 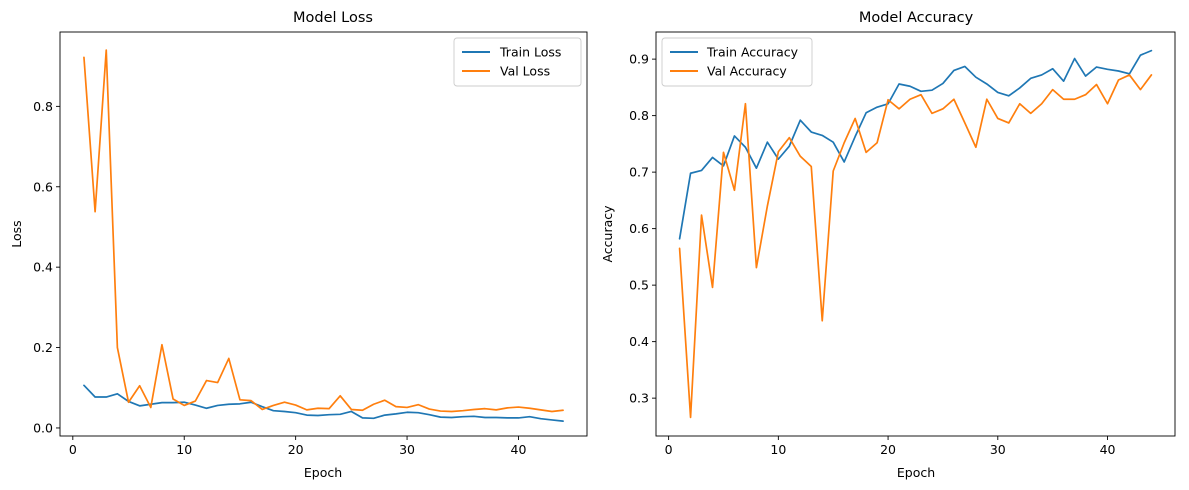 What do you see at coordinates (639, 285) in the screenshot?
I see `y-tick-label: 0.5` at bounding box center [639, 285].